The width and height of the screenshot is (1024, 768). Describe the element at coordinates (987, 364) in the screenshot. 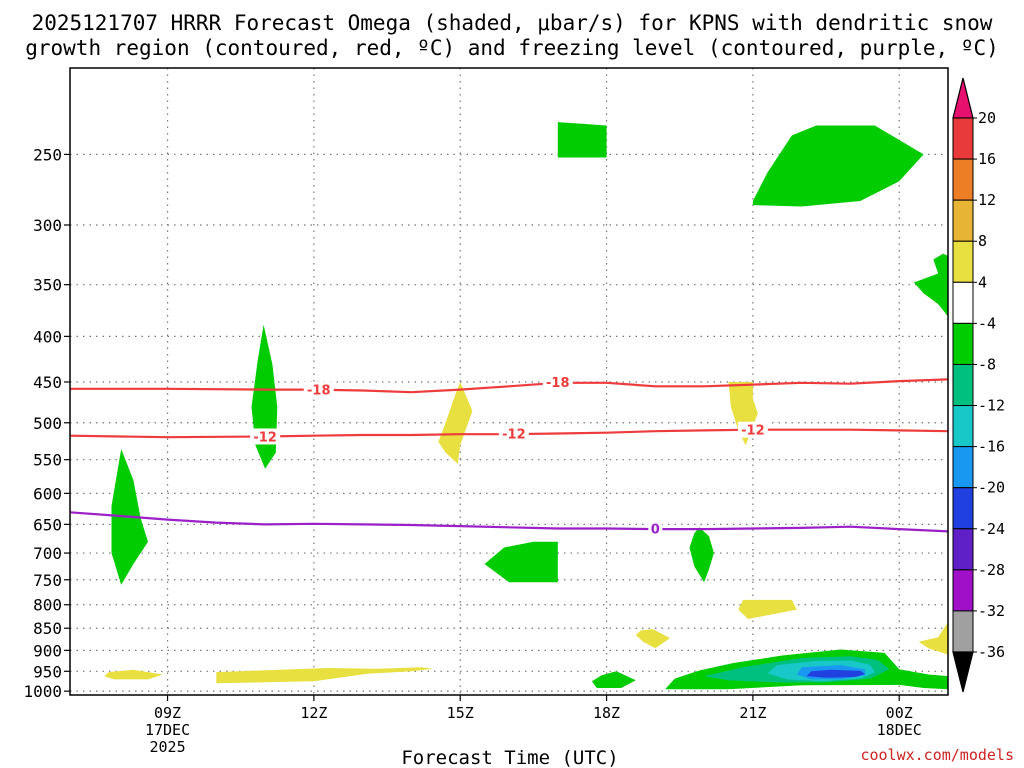

I see `colorbar-label-6: -8` at that location.